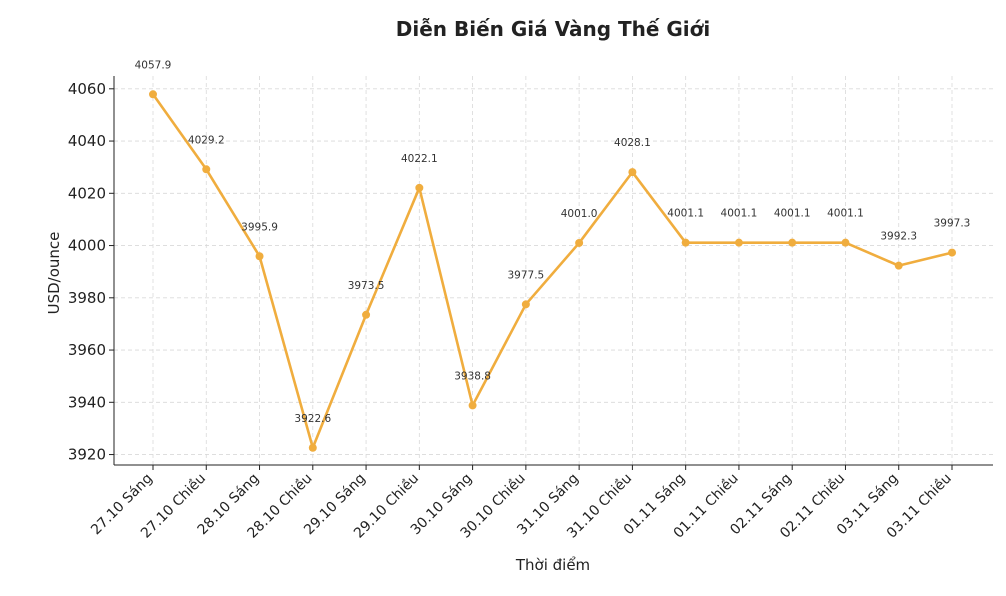  What do you see at coordinates (472, 376) in the screenshot?
I see `data-label: 3938.8` at bounding box center [472, 376].